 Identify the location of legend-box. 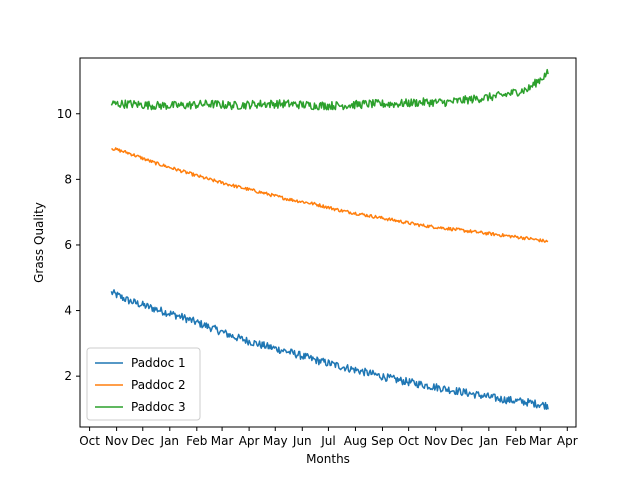
(143, 384).